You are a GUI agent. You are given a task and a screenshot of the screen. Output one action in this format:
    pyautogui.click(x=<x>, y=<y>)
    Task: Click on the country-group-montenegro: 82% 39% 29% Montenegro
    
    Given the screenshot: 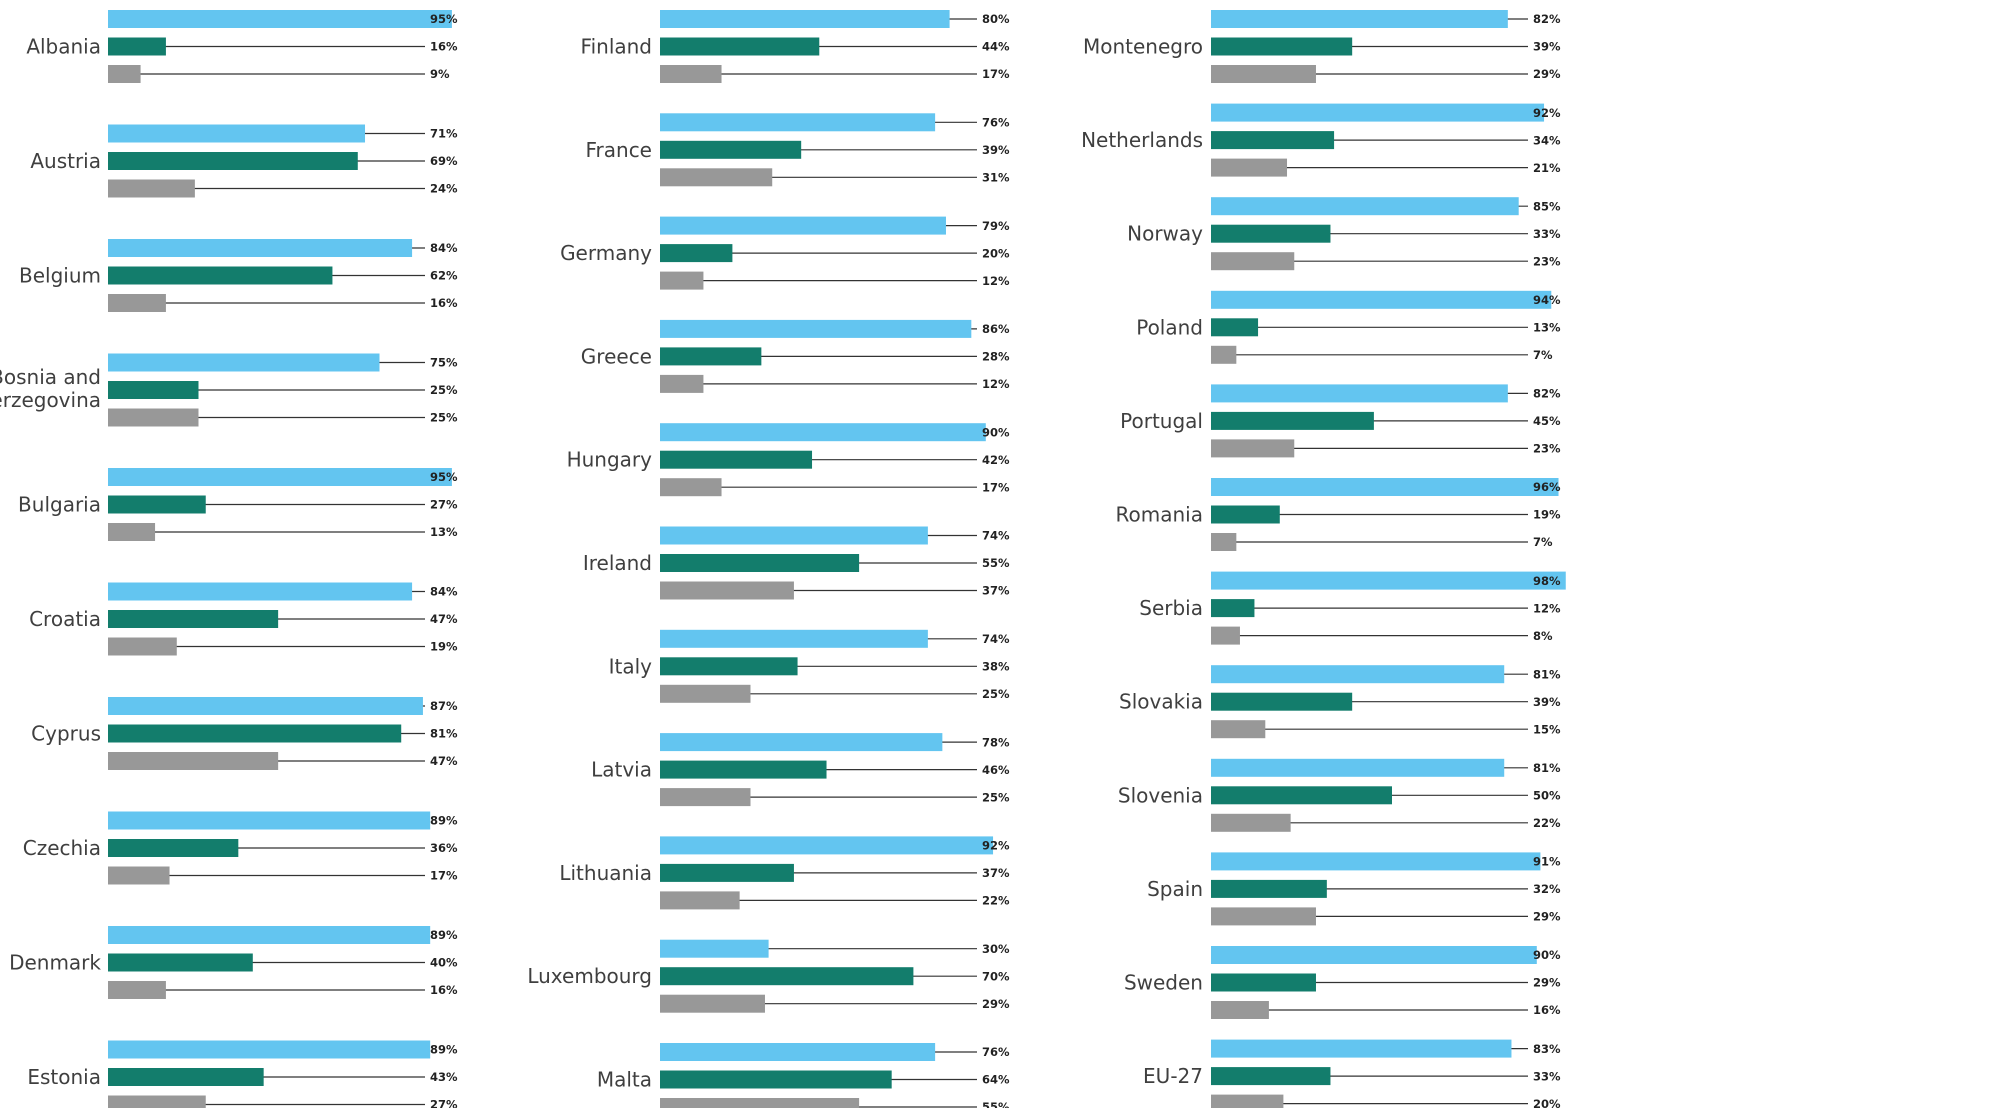 What is the action you would take?
    pyautogui.click(x=1322, y=46)
    